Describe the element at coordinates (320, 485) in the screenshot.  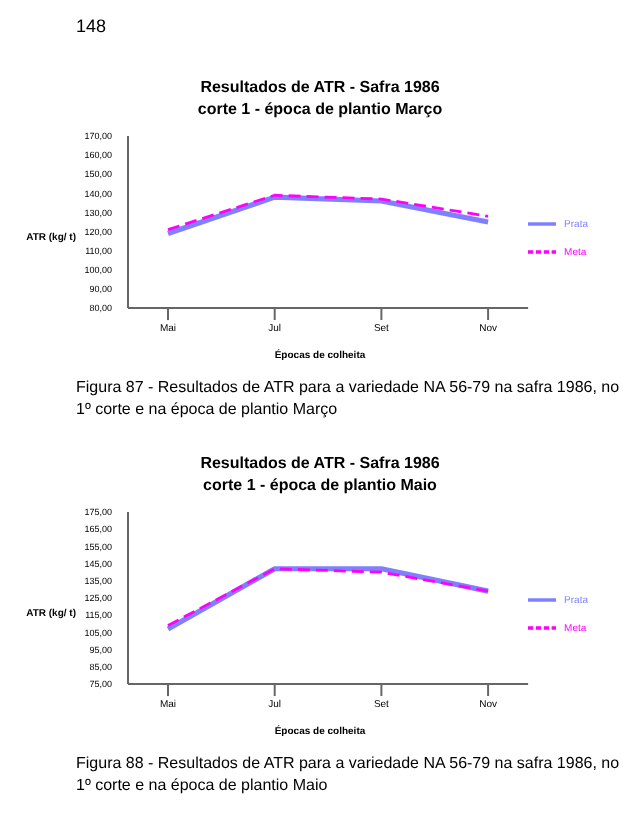
I see `chart-subtitle: corte 1 - época de plantio Maio` at that location.